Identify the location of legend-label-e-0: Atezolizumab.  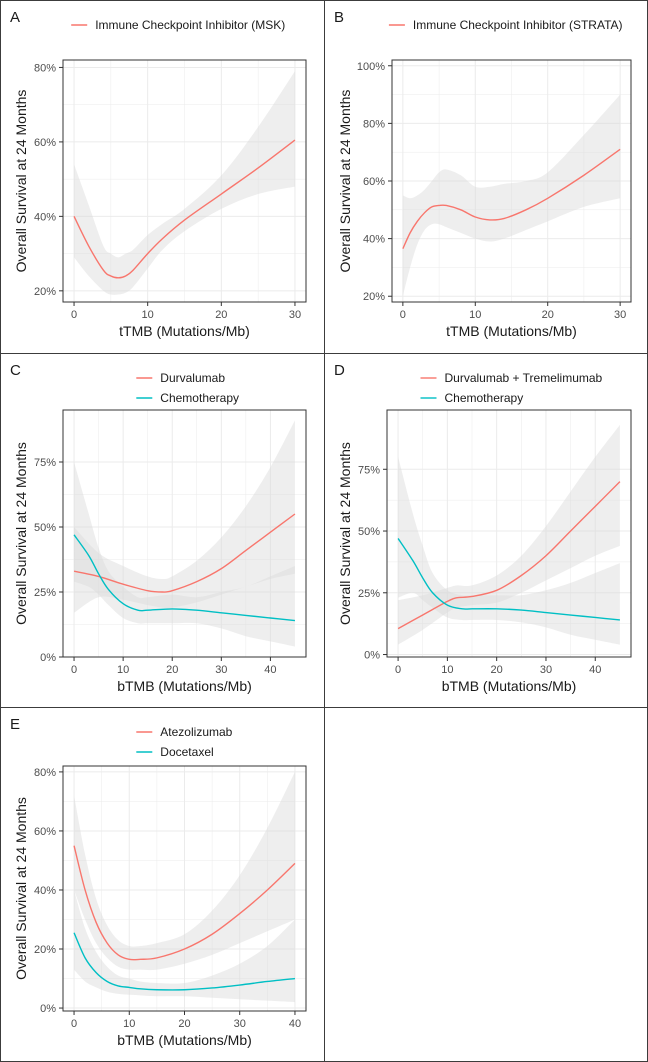
(196, 732).